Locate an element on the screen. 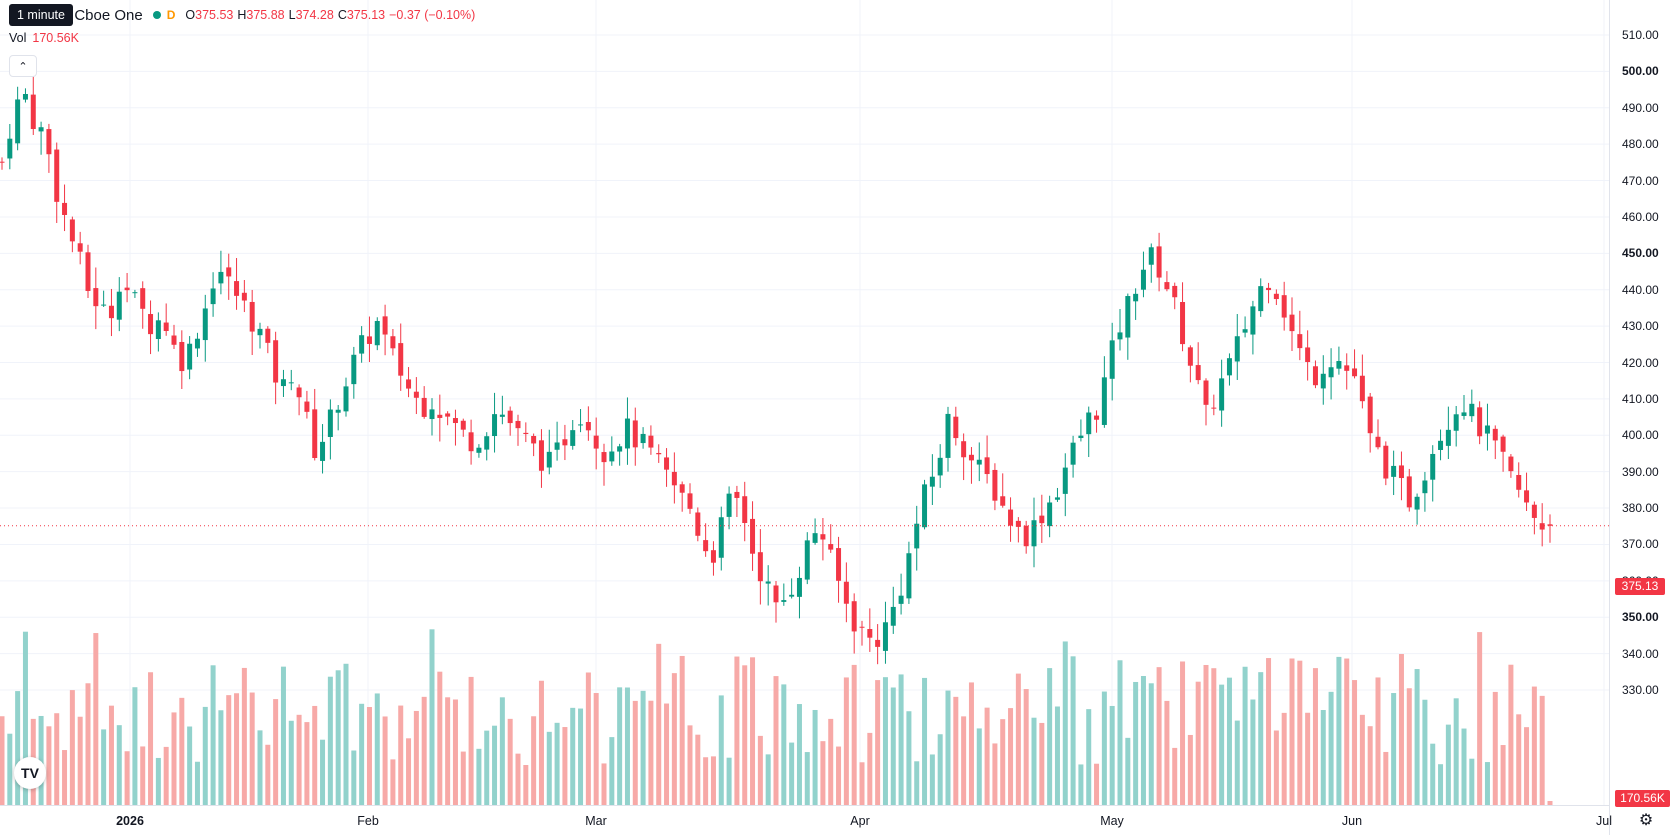 This screenshot has height=835, width=1678. low-label: L is located at coordinates (292, 15).